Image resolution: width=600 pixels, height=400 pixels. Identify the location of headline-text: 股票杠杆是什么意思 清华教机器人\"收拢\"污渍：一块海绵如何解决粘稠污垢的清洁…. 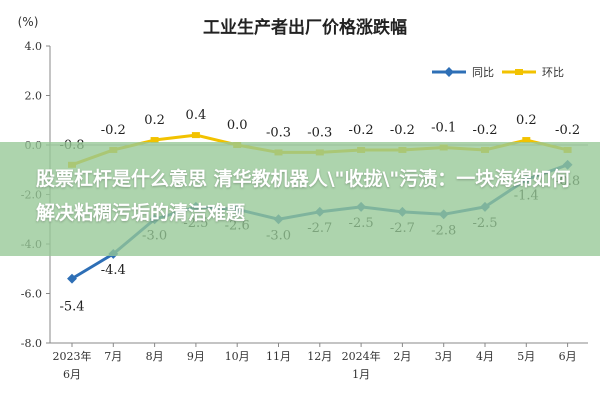
(303, 196).